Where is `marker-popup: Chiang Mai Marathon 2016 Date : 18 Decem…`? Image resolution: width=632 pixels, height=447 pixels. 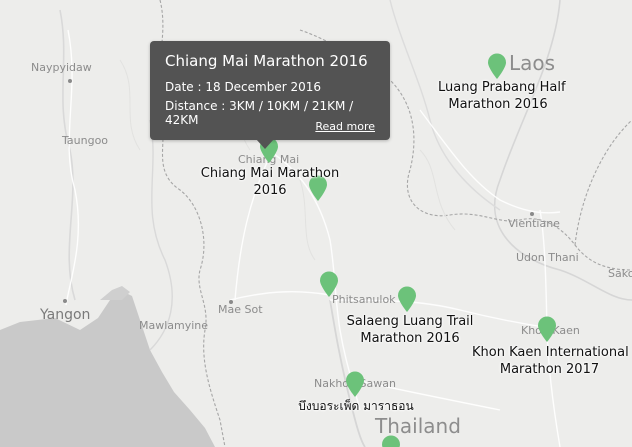
marker-popup: Chiang Mai Marathon 2016 Date : 18 Decem… is located at coordinates (270, 95).